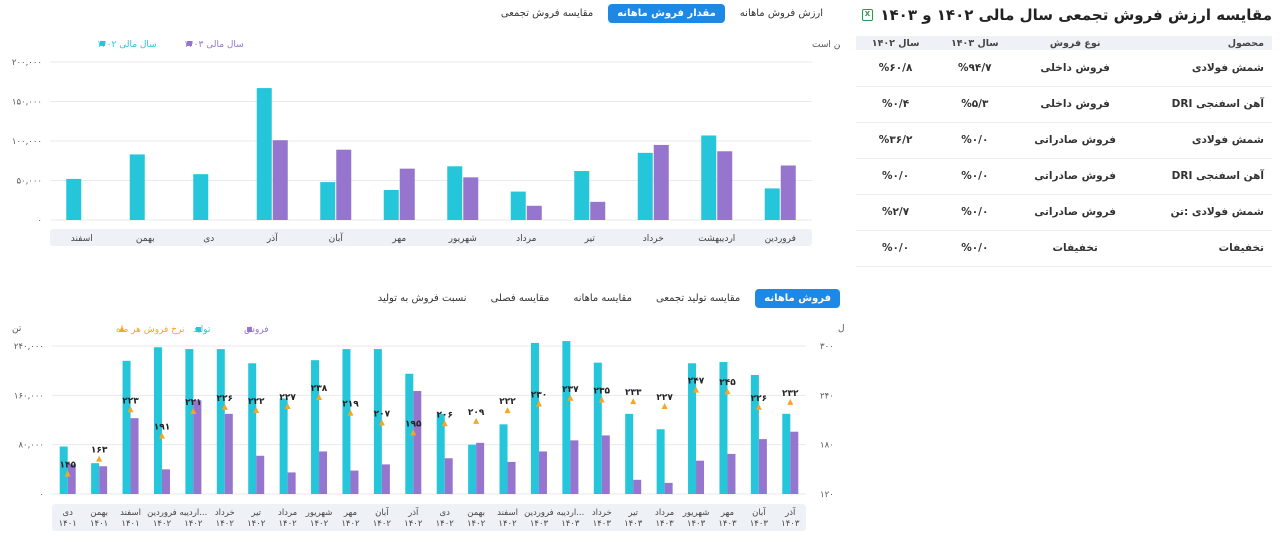 The width and height of the screenshot is (1280, 537). I want to click on table-cell: شمش فولادی, so click(1203, 140).